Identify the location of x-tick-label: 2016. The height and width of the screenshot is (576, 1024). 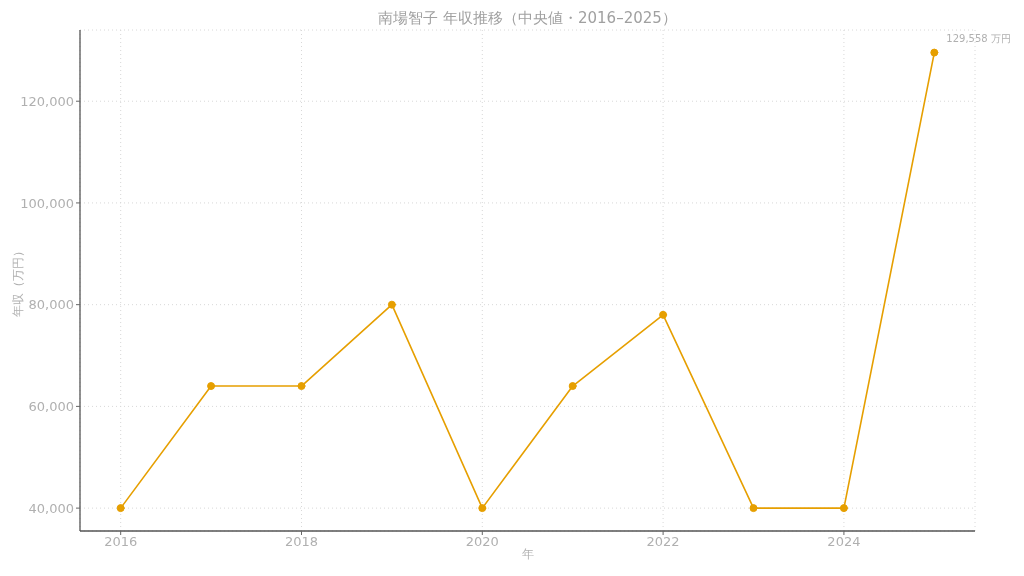
(121, 542).